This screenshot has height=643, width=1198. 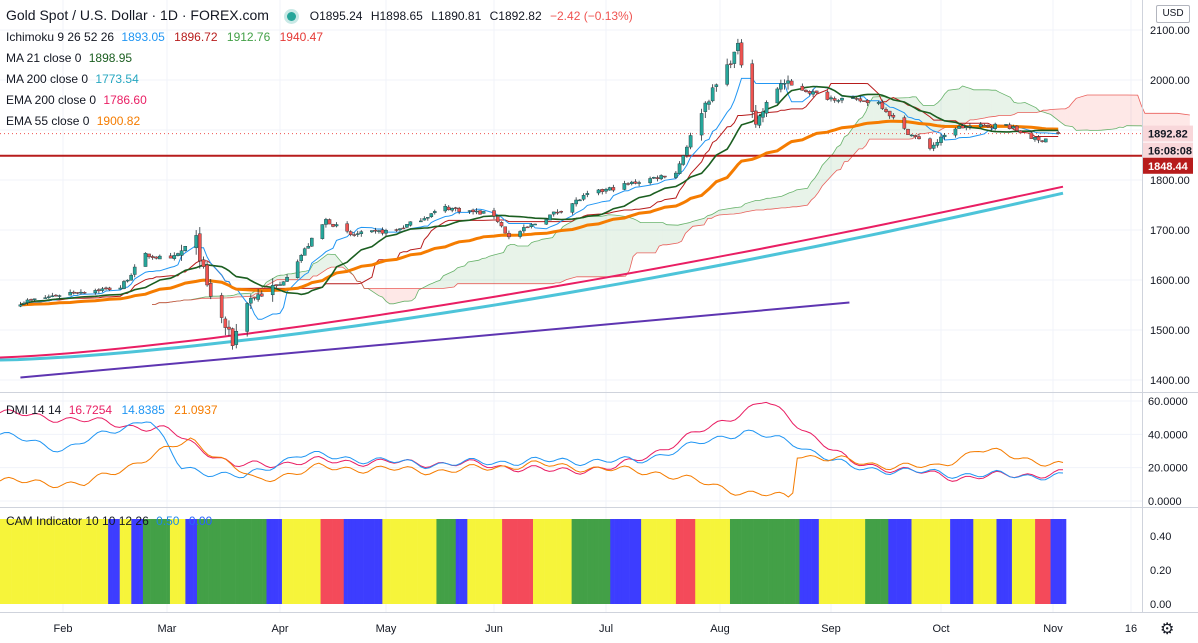 I want to click on cam-bars-group, so click(x=533, y=561).